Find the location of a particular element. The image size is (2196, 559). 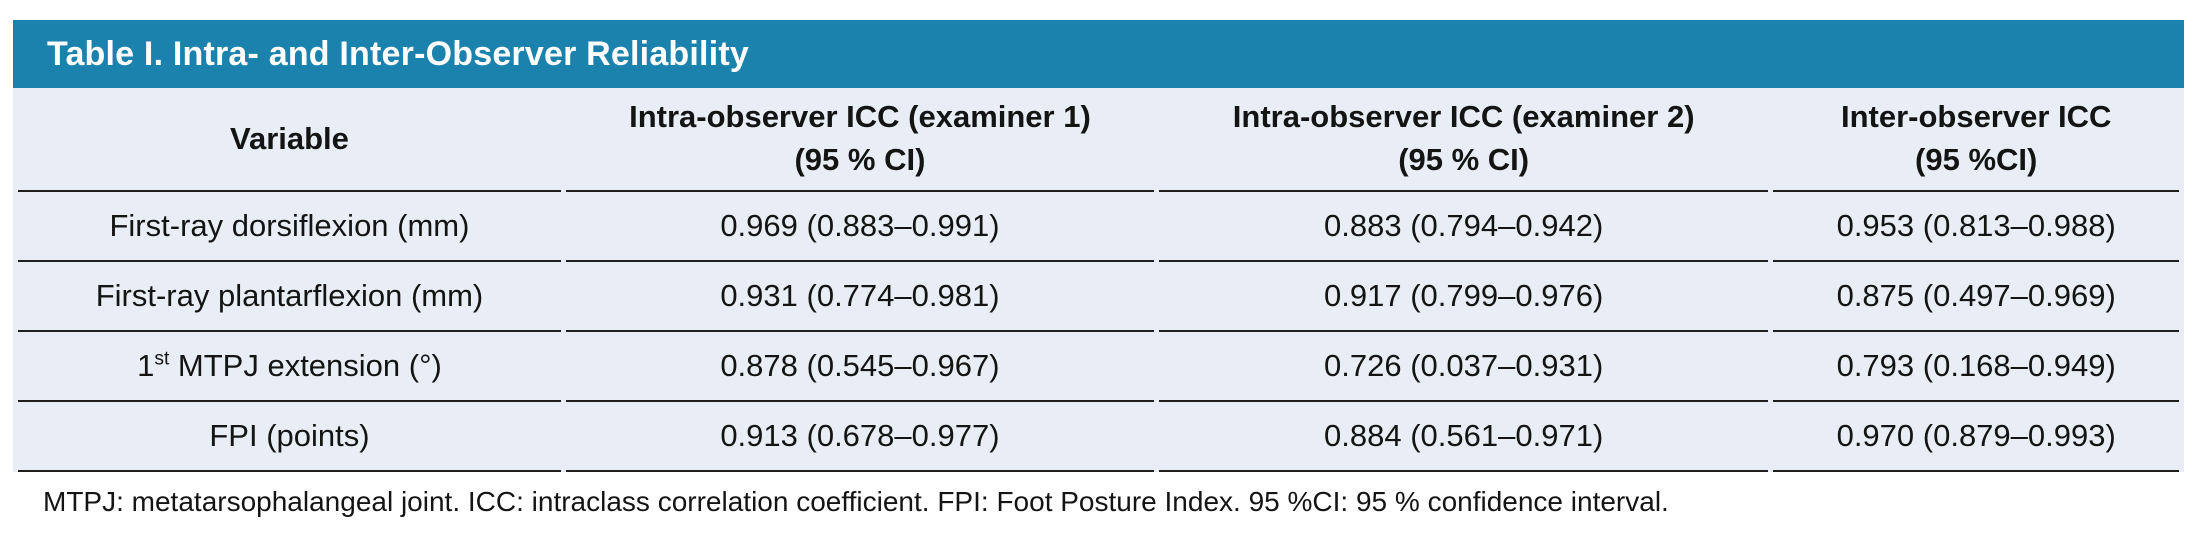

column-header-inter-observer: Inter-observer ICC (95 %CI) is located at coordinates (1976, 140).